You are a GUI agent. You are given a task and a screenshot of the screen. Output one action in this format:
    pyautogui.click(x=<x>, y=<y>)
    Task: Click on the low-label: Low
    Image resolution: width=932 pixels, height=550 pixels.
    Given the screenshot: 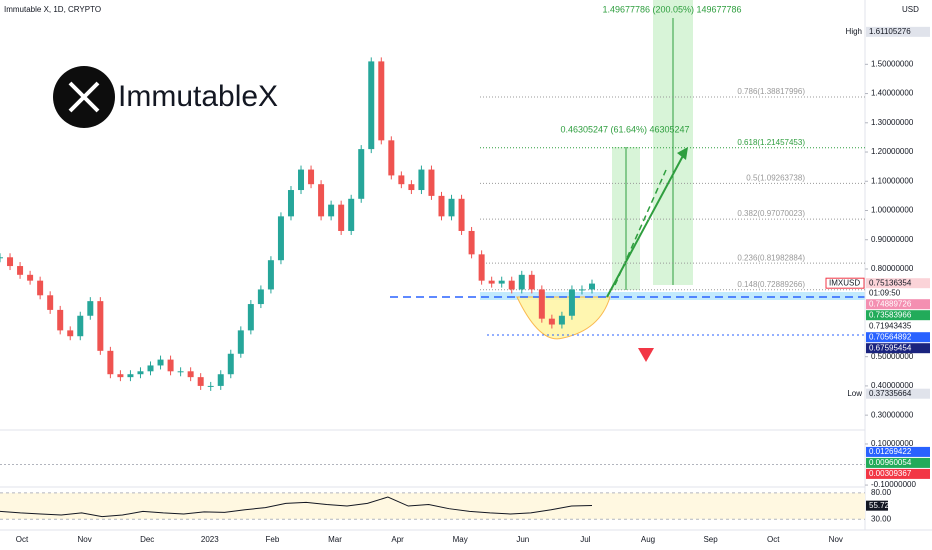 What is the action you would take?
    pyautogui.click(x=854, y=393)
    